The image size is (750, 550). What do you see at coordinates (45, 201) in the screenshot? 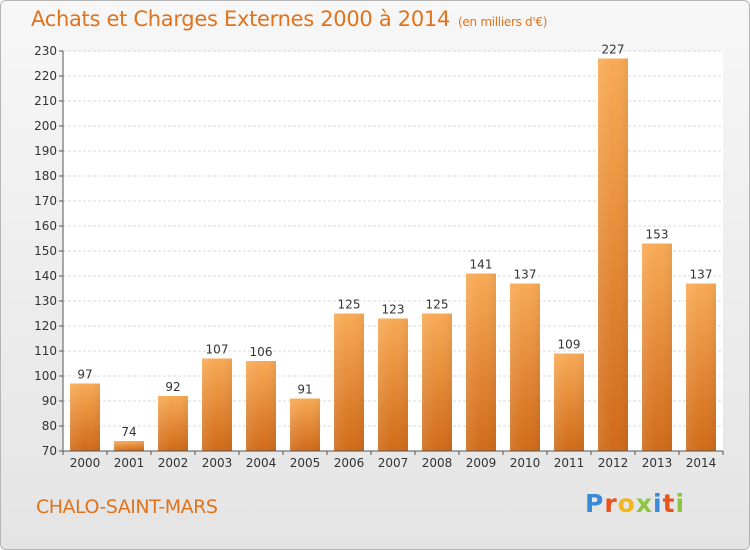
I see `y-tick-label: 170` at bounding box center [45, 201].